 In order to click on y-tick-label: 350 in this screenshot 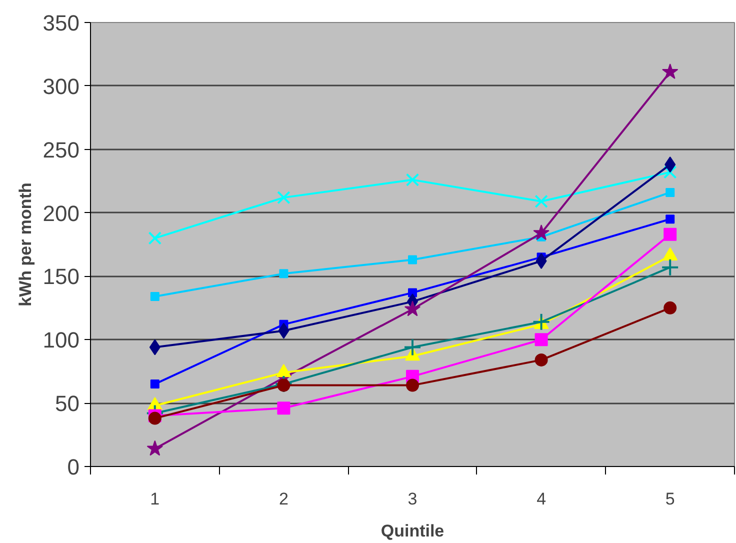, I will do `click(61, 23)`.